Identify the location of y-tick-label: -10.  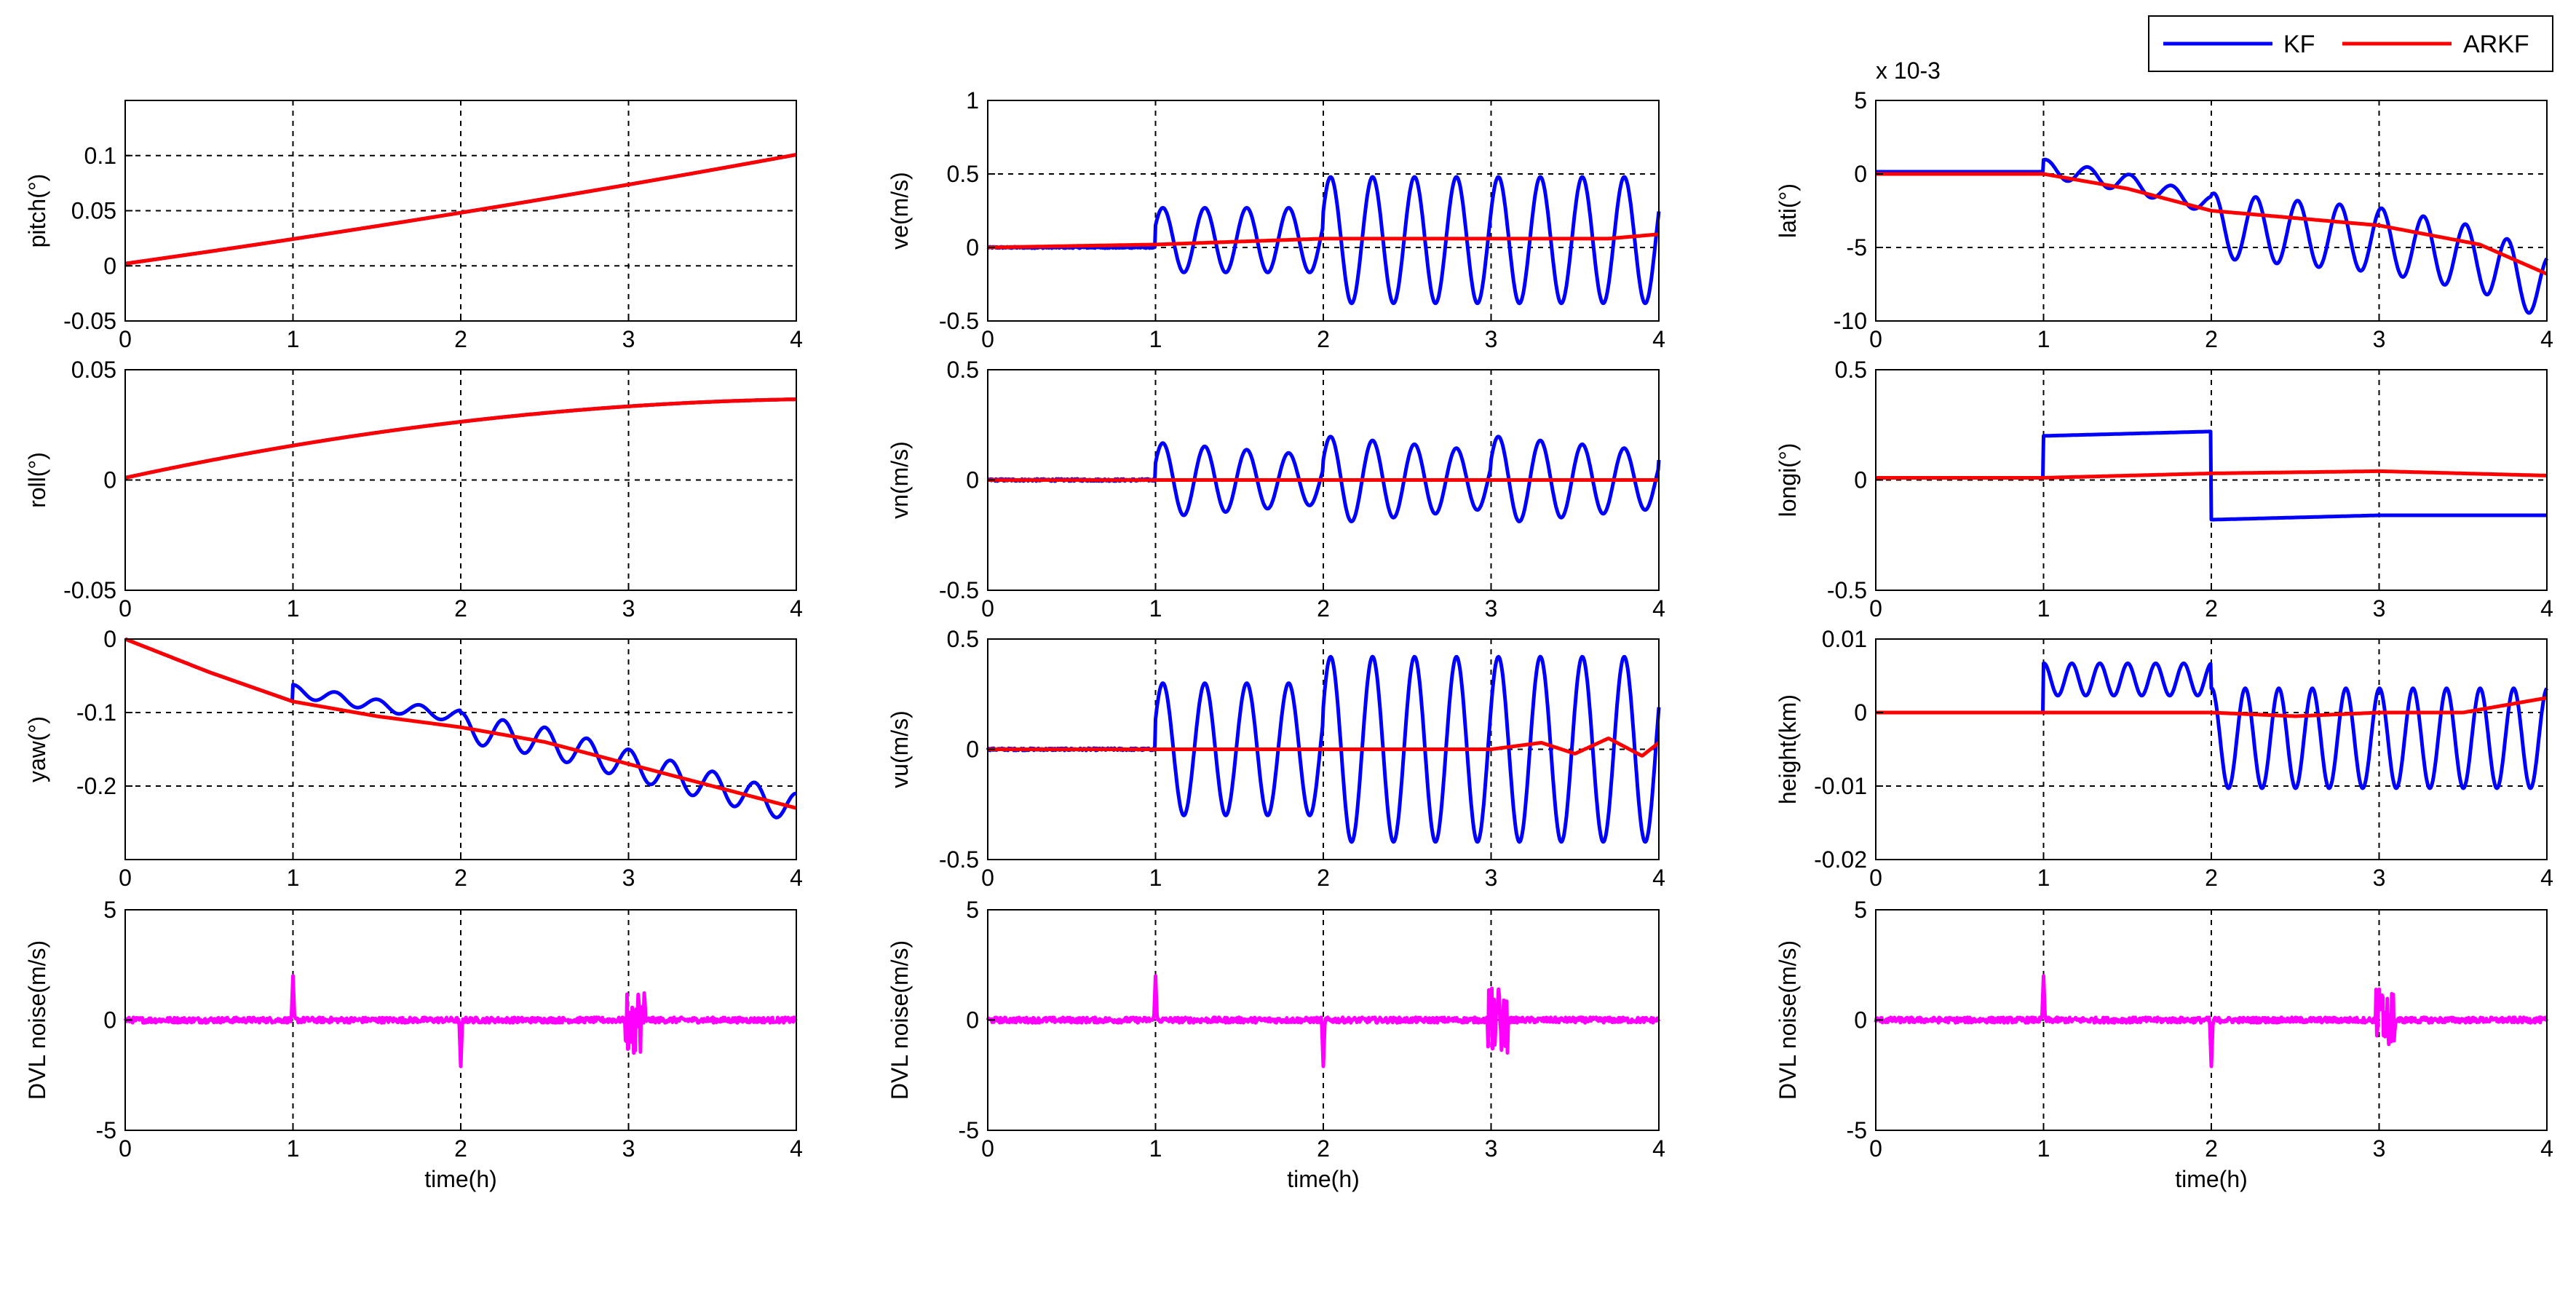
(1850, 321).